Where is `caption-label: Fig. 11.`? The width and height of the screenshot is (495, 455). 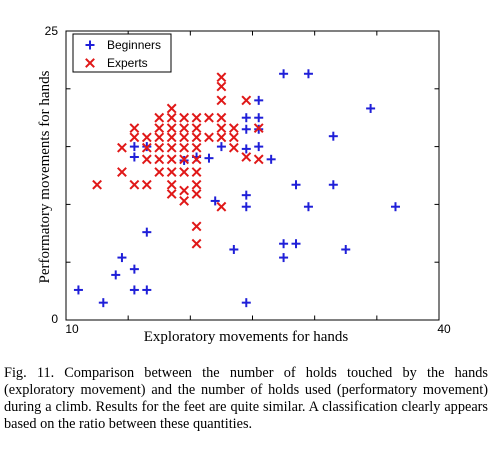 caption-label: Fig. 11. is located at coordinates (29, 373).